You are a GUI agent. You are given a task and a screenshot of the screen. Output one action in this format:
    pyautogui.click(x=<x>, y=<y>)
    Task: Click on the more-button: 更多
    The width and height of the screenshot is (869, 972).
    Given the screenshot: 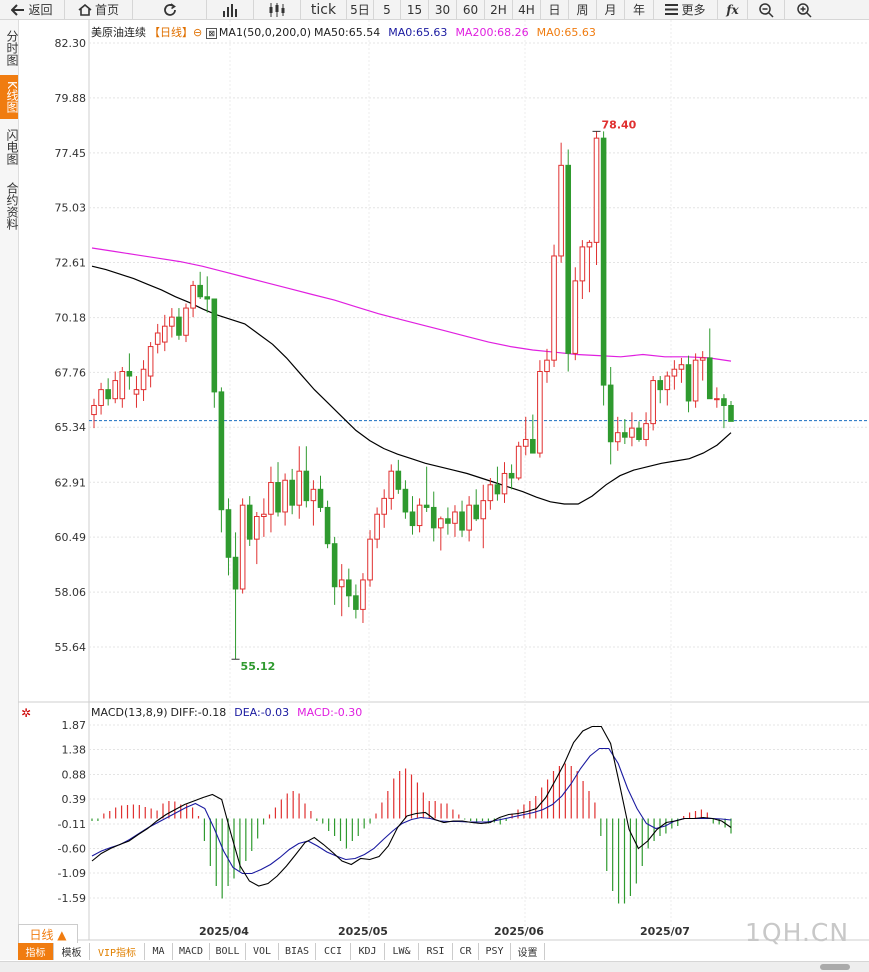 What is the action you would take?
    pyautogui.click(x=686, y=9)
    